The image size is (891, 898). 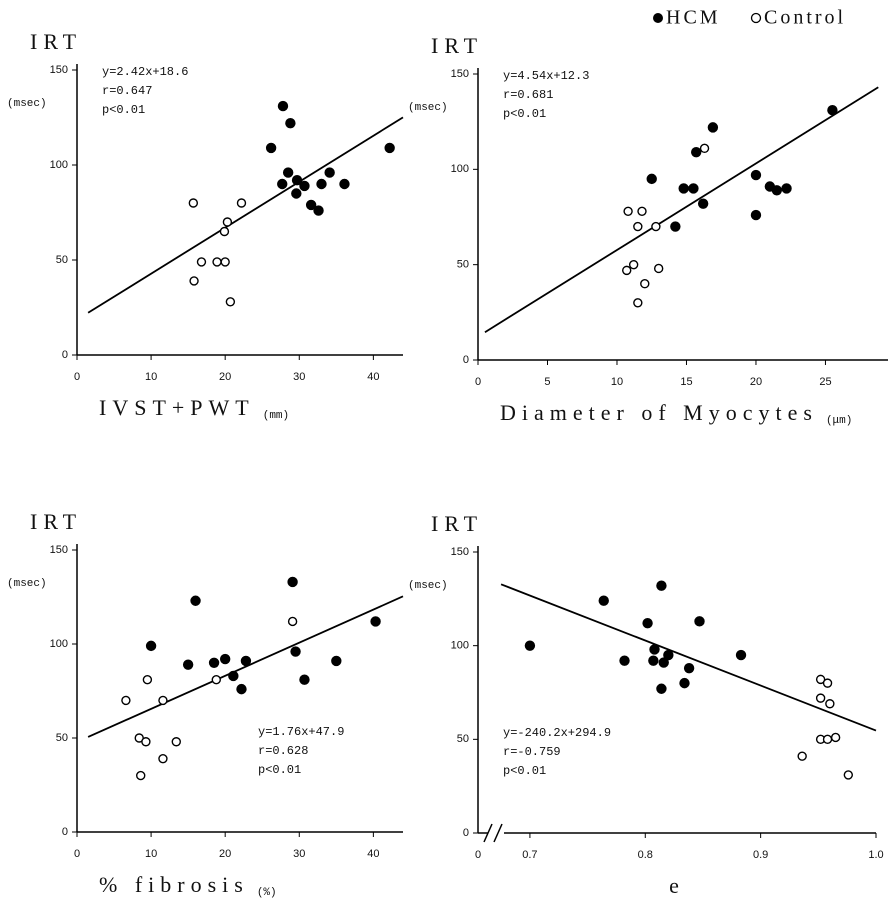 I want to click on legend: HCM Control, so click(x=748, y=18).